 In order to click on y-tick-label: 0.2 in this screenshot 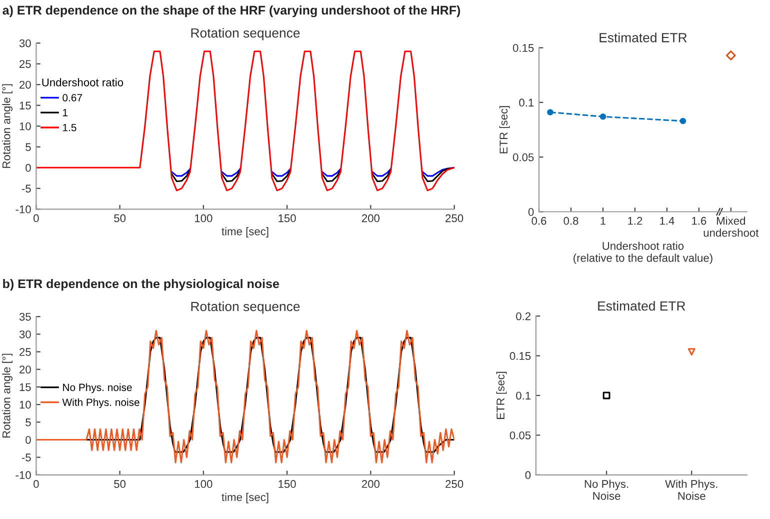, I will do `click(523, 316)`.